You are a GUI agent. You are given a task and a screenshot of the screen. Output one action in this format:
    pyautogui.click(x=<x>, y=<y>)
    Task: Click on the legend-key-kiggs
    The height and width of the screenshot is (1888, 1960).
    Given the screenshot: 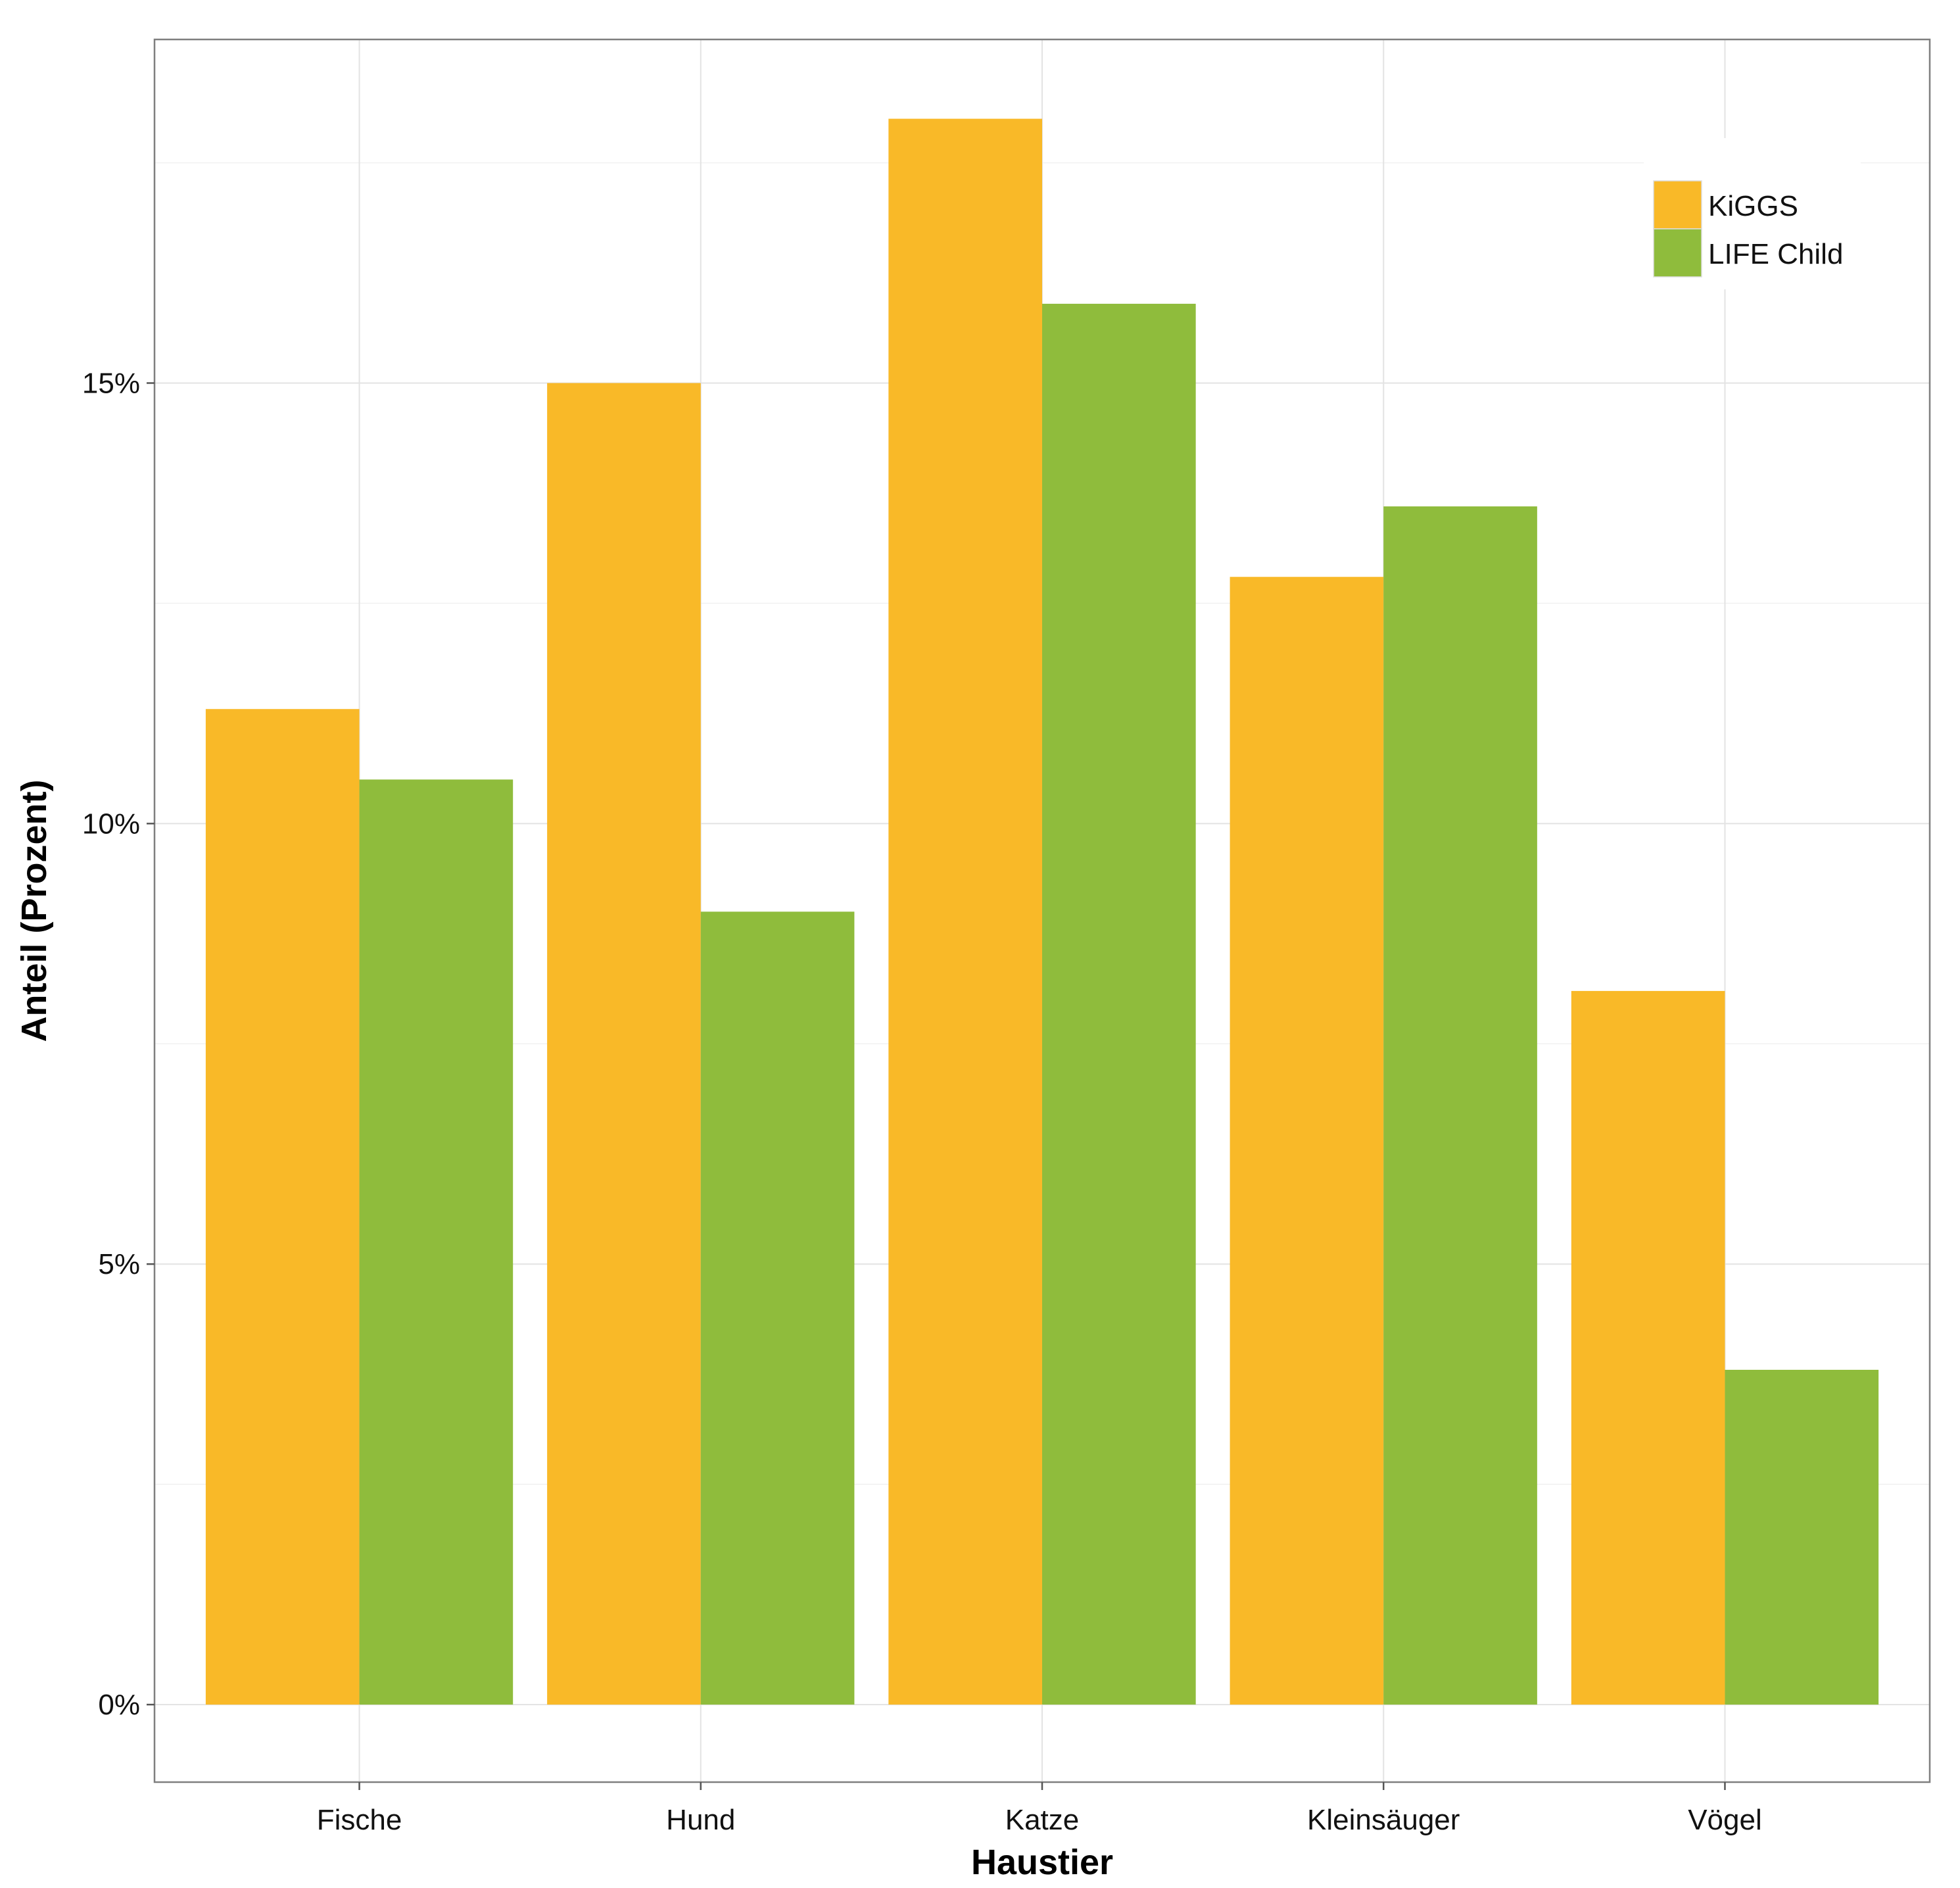 What is the action you would take?
    pyautogui.click(x=1677, y=205)
    